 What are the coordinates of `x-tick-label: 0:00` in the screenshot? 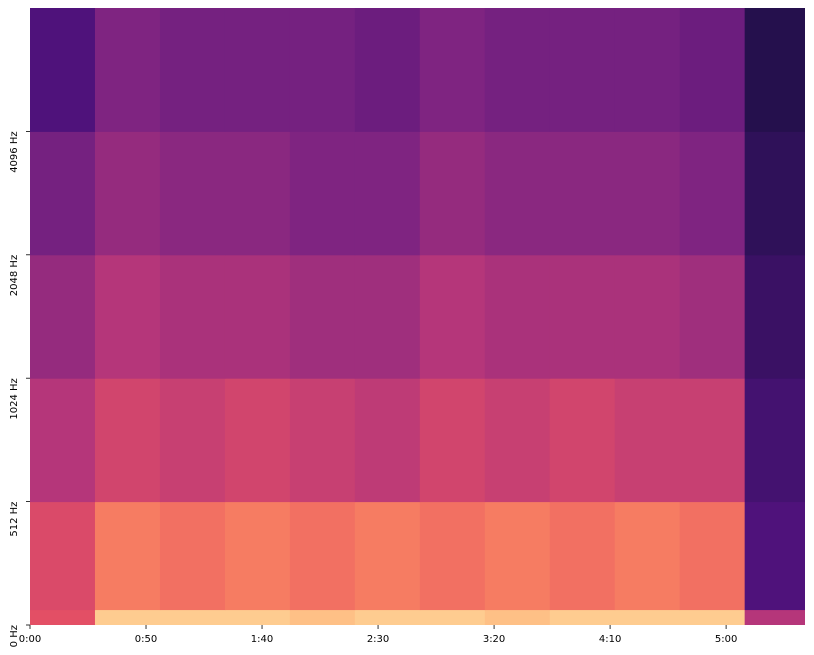 It's located at (30, 639).